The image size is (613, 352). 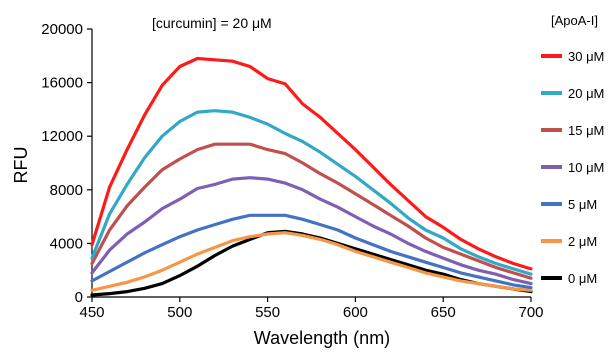 What do you see at coordinates (66, 190) in the screenshot?
I see `y-tick-label: 8000` at bounding box center [66, 190].